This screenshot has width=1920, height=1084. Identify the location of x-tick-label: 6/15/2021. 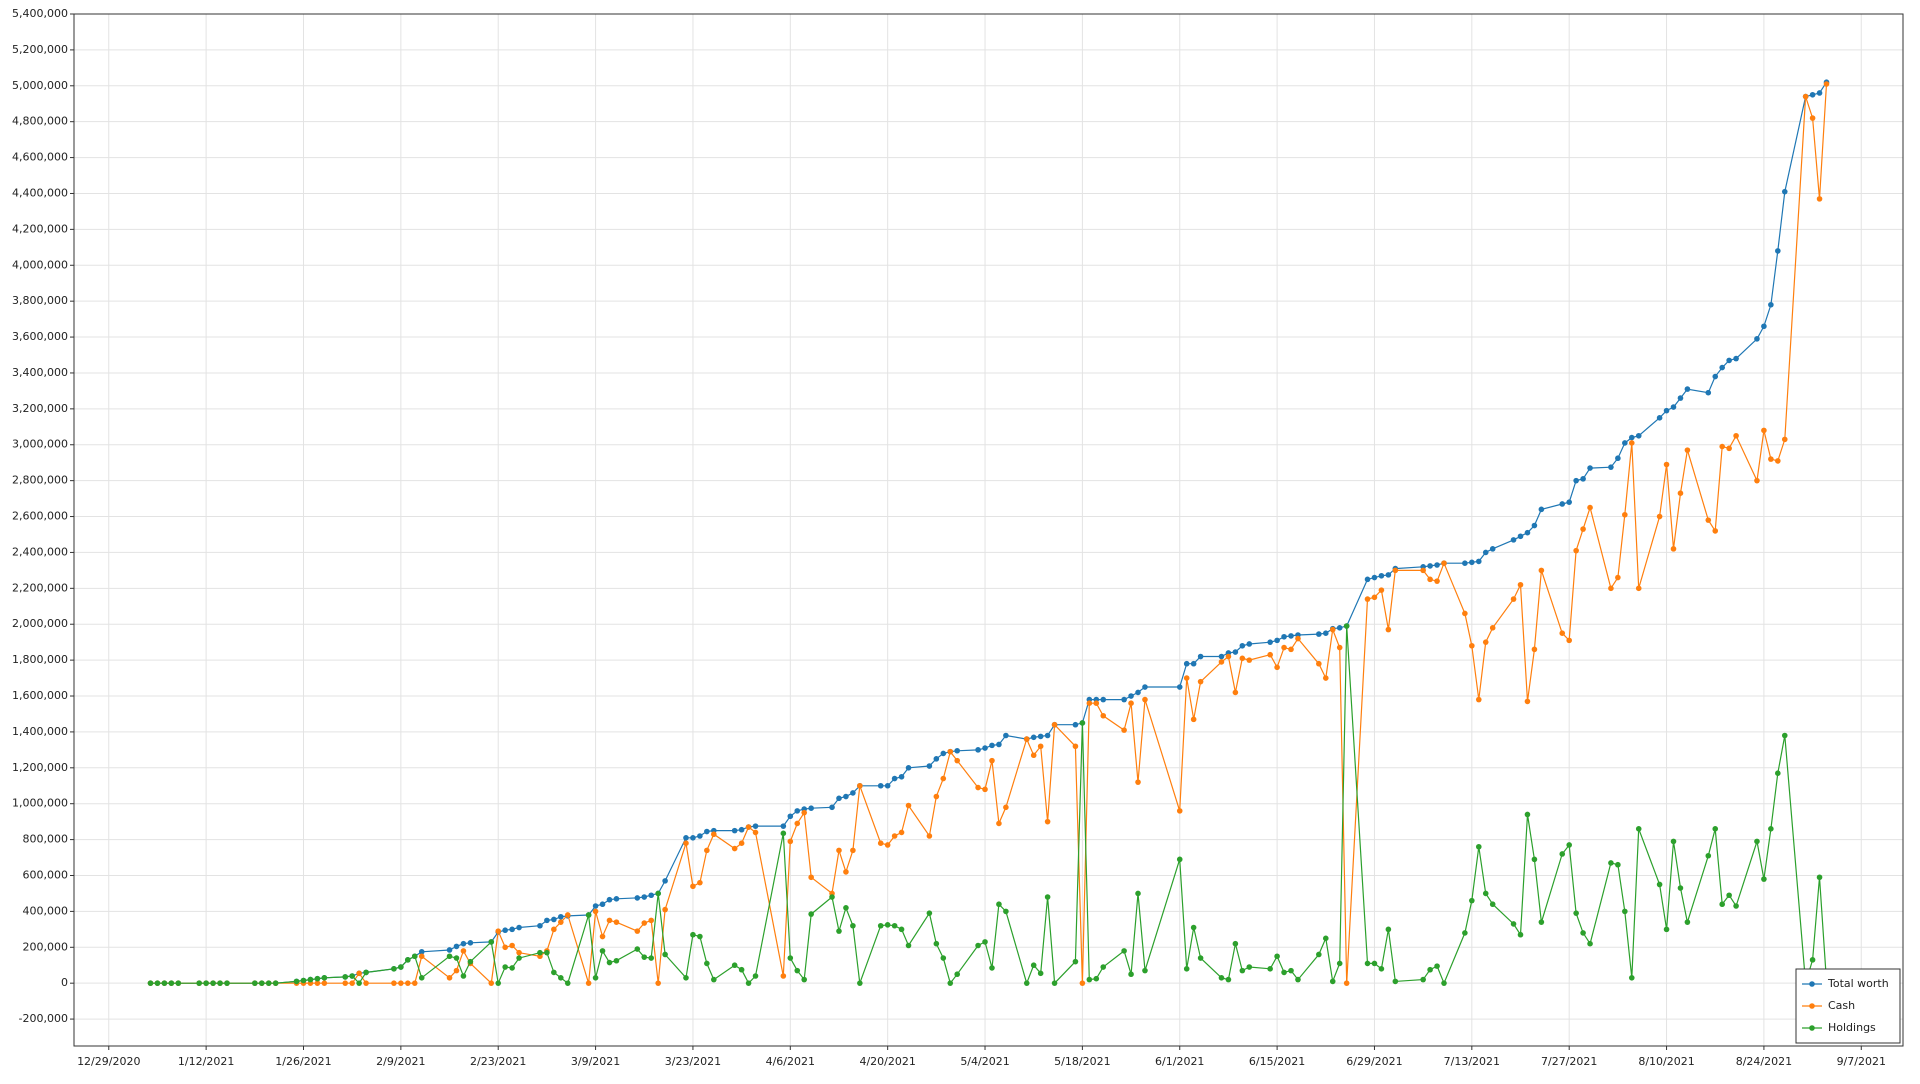
(1277, 1061).